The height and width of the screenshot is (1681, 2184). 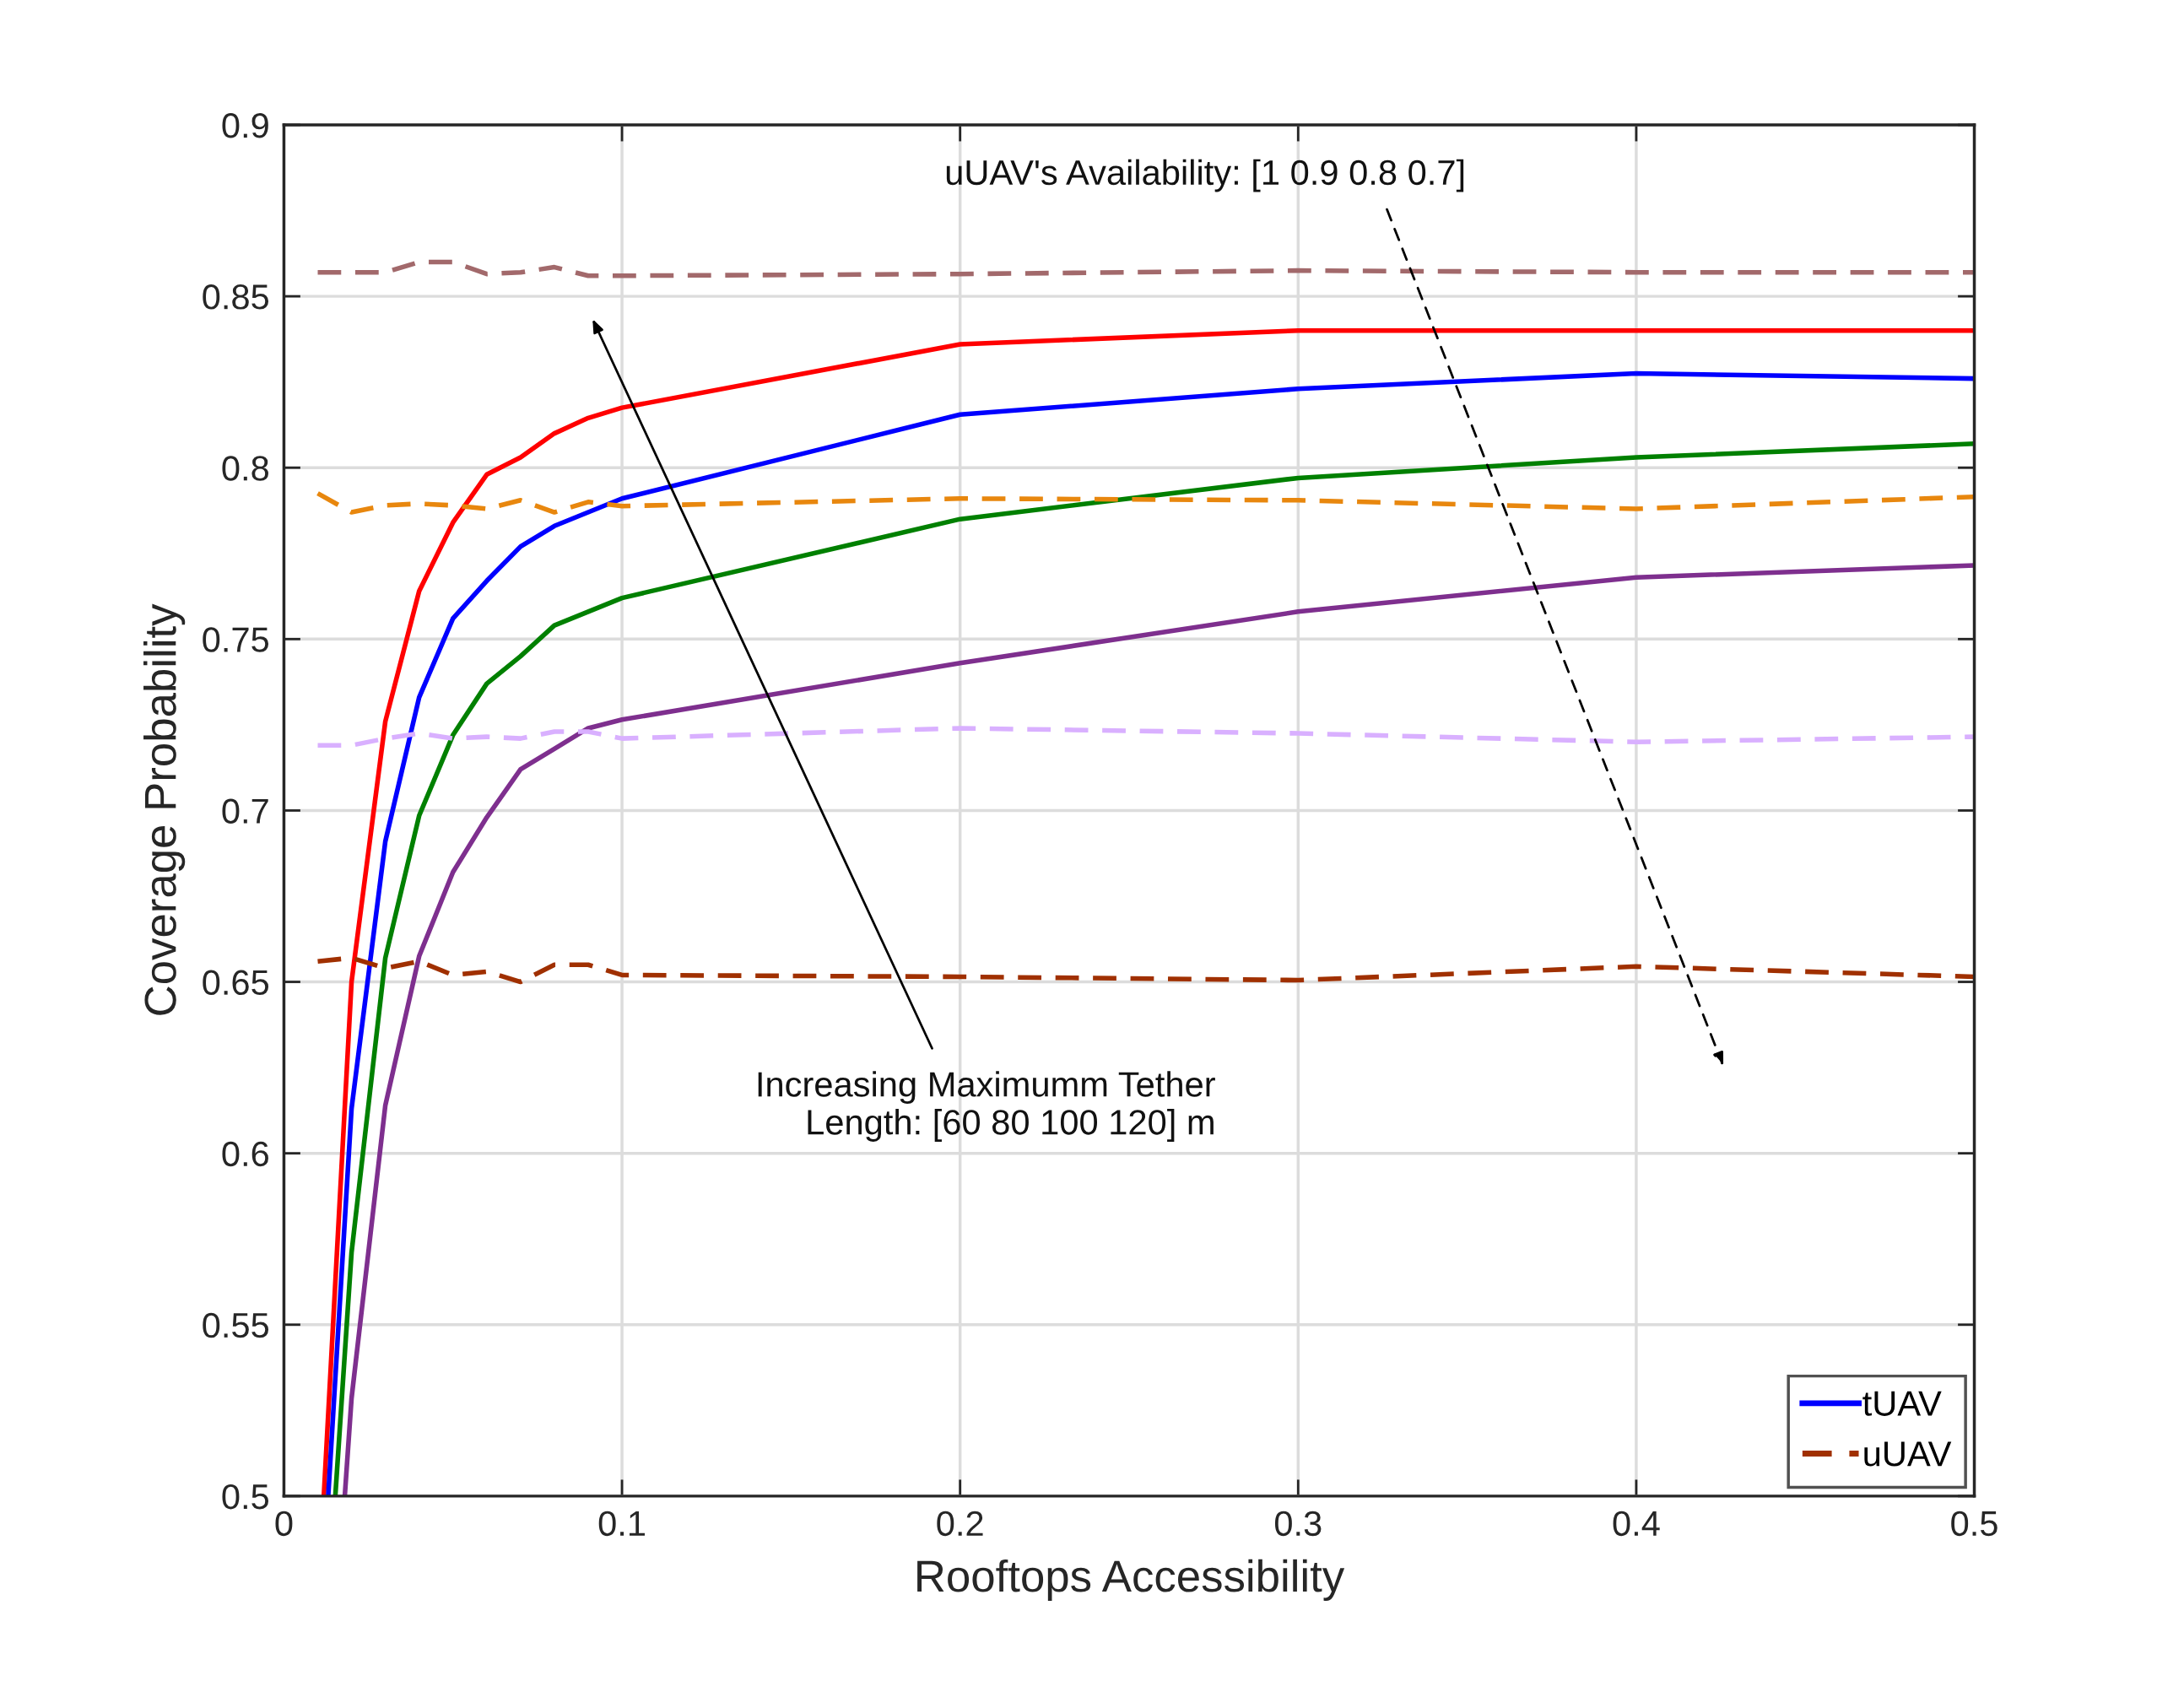 What do you see at coordinates (236, 297) in the screenshot?
I see `y-tick-label: 0.85` at bounding box center [236, 297].